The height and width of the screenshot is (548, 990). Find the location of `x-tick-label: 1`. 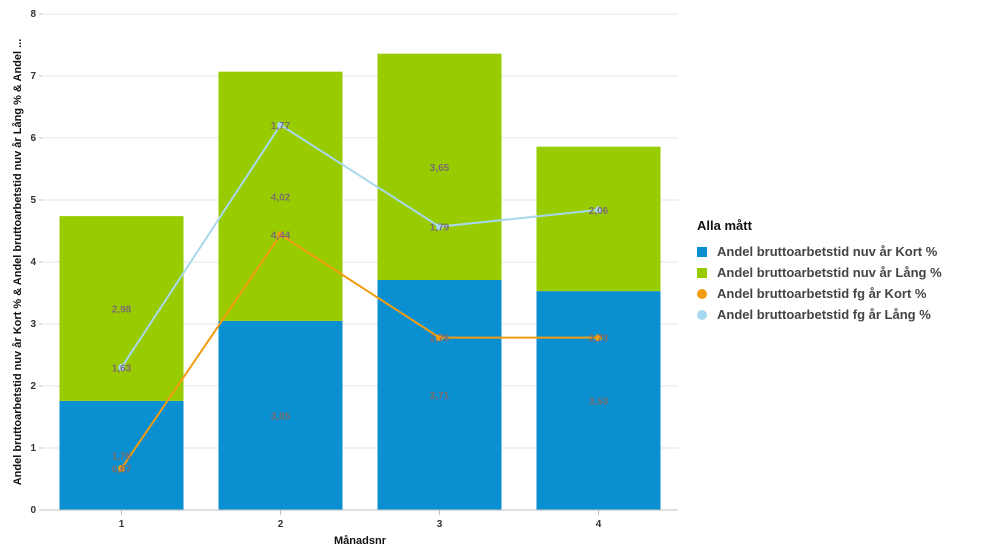

x-tick-label: 1 is located at coordinates (122, 524).